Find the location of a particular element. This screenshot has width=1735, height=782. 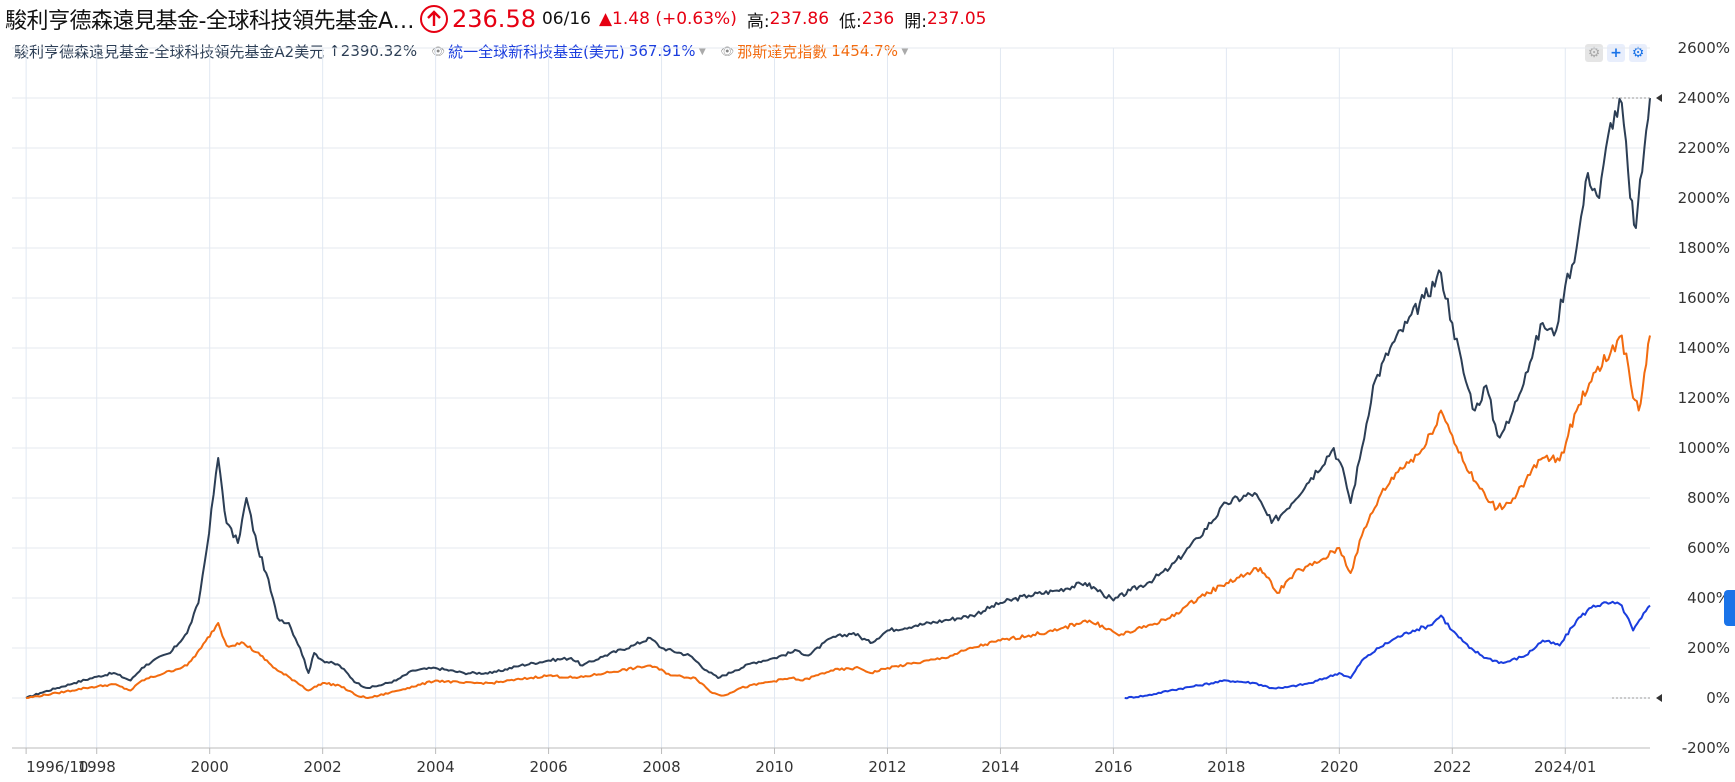

legend-name: 統一全球新科技基金(美元) is located at coordinates (536, 51).